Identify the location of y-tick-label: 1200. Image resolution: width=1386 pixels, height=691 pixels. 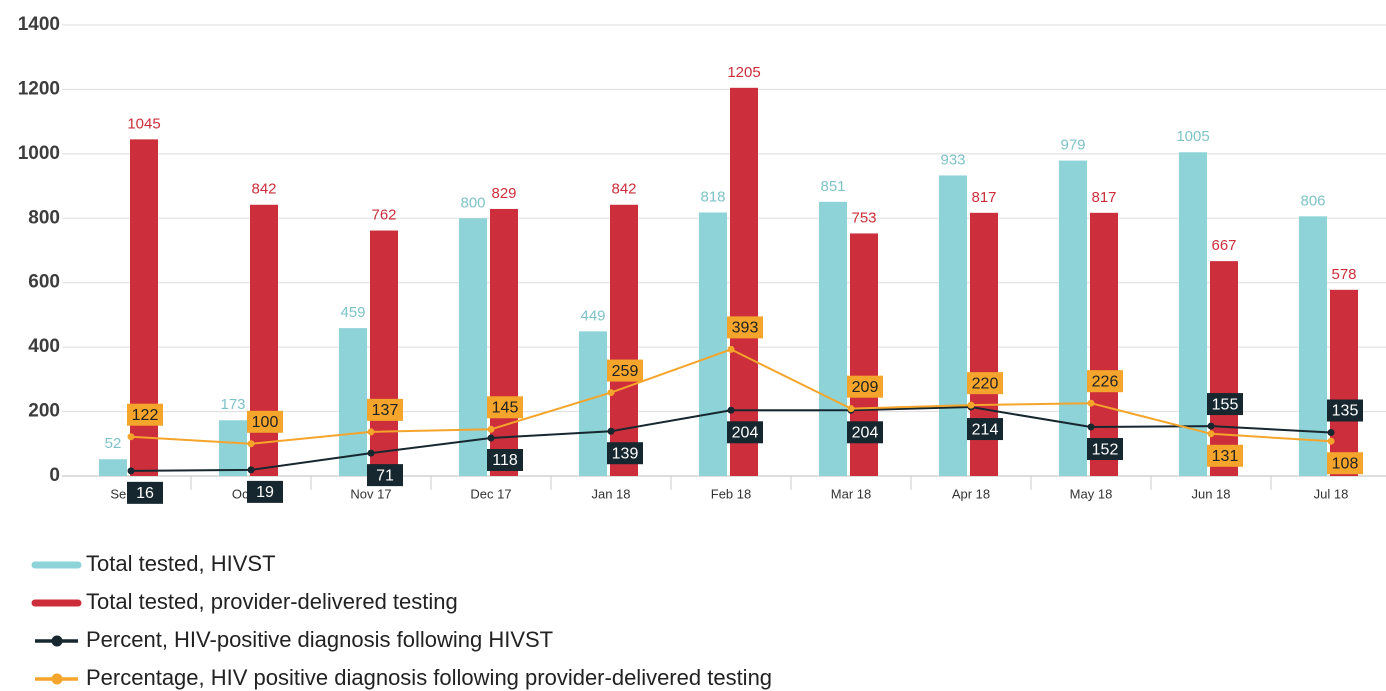
(39, 88).